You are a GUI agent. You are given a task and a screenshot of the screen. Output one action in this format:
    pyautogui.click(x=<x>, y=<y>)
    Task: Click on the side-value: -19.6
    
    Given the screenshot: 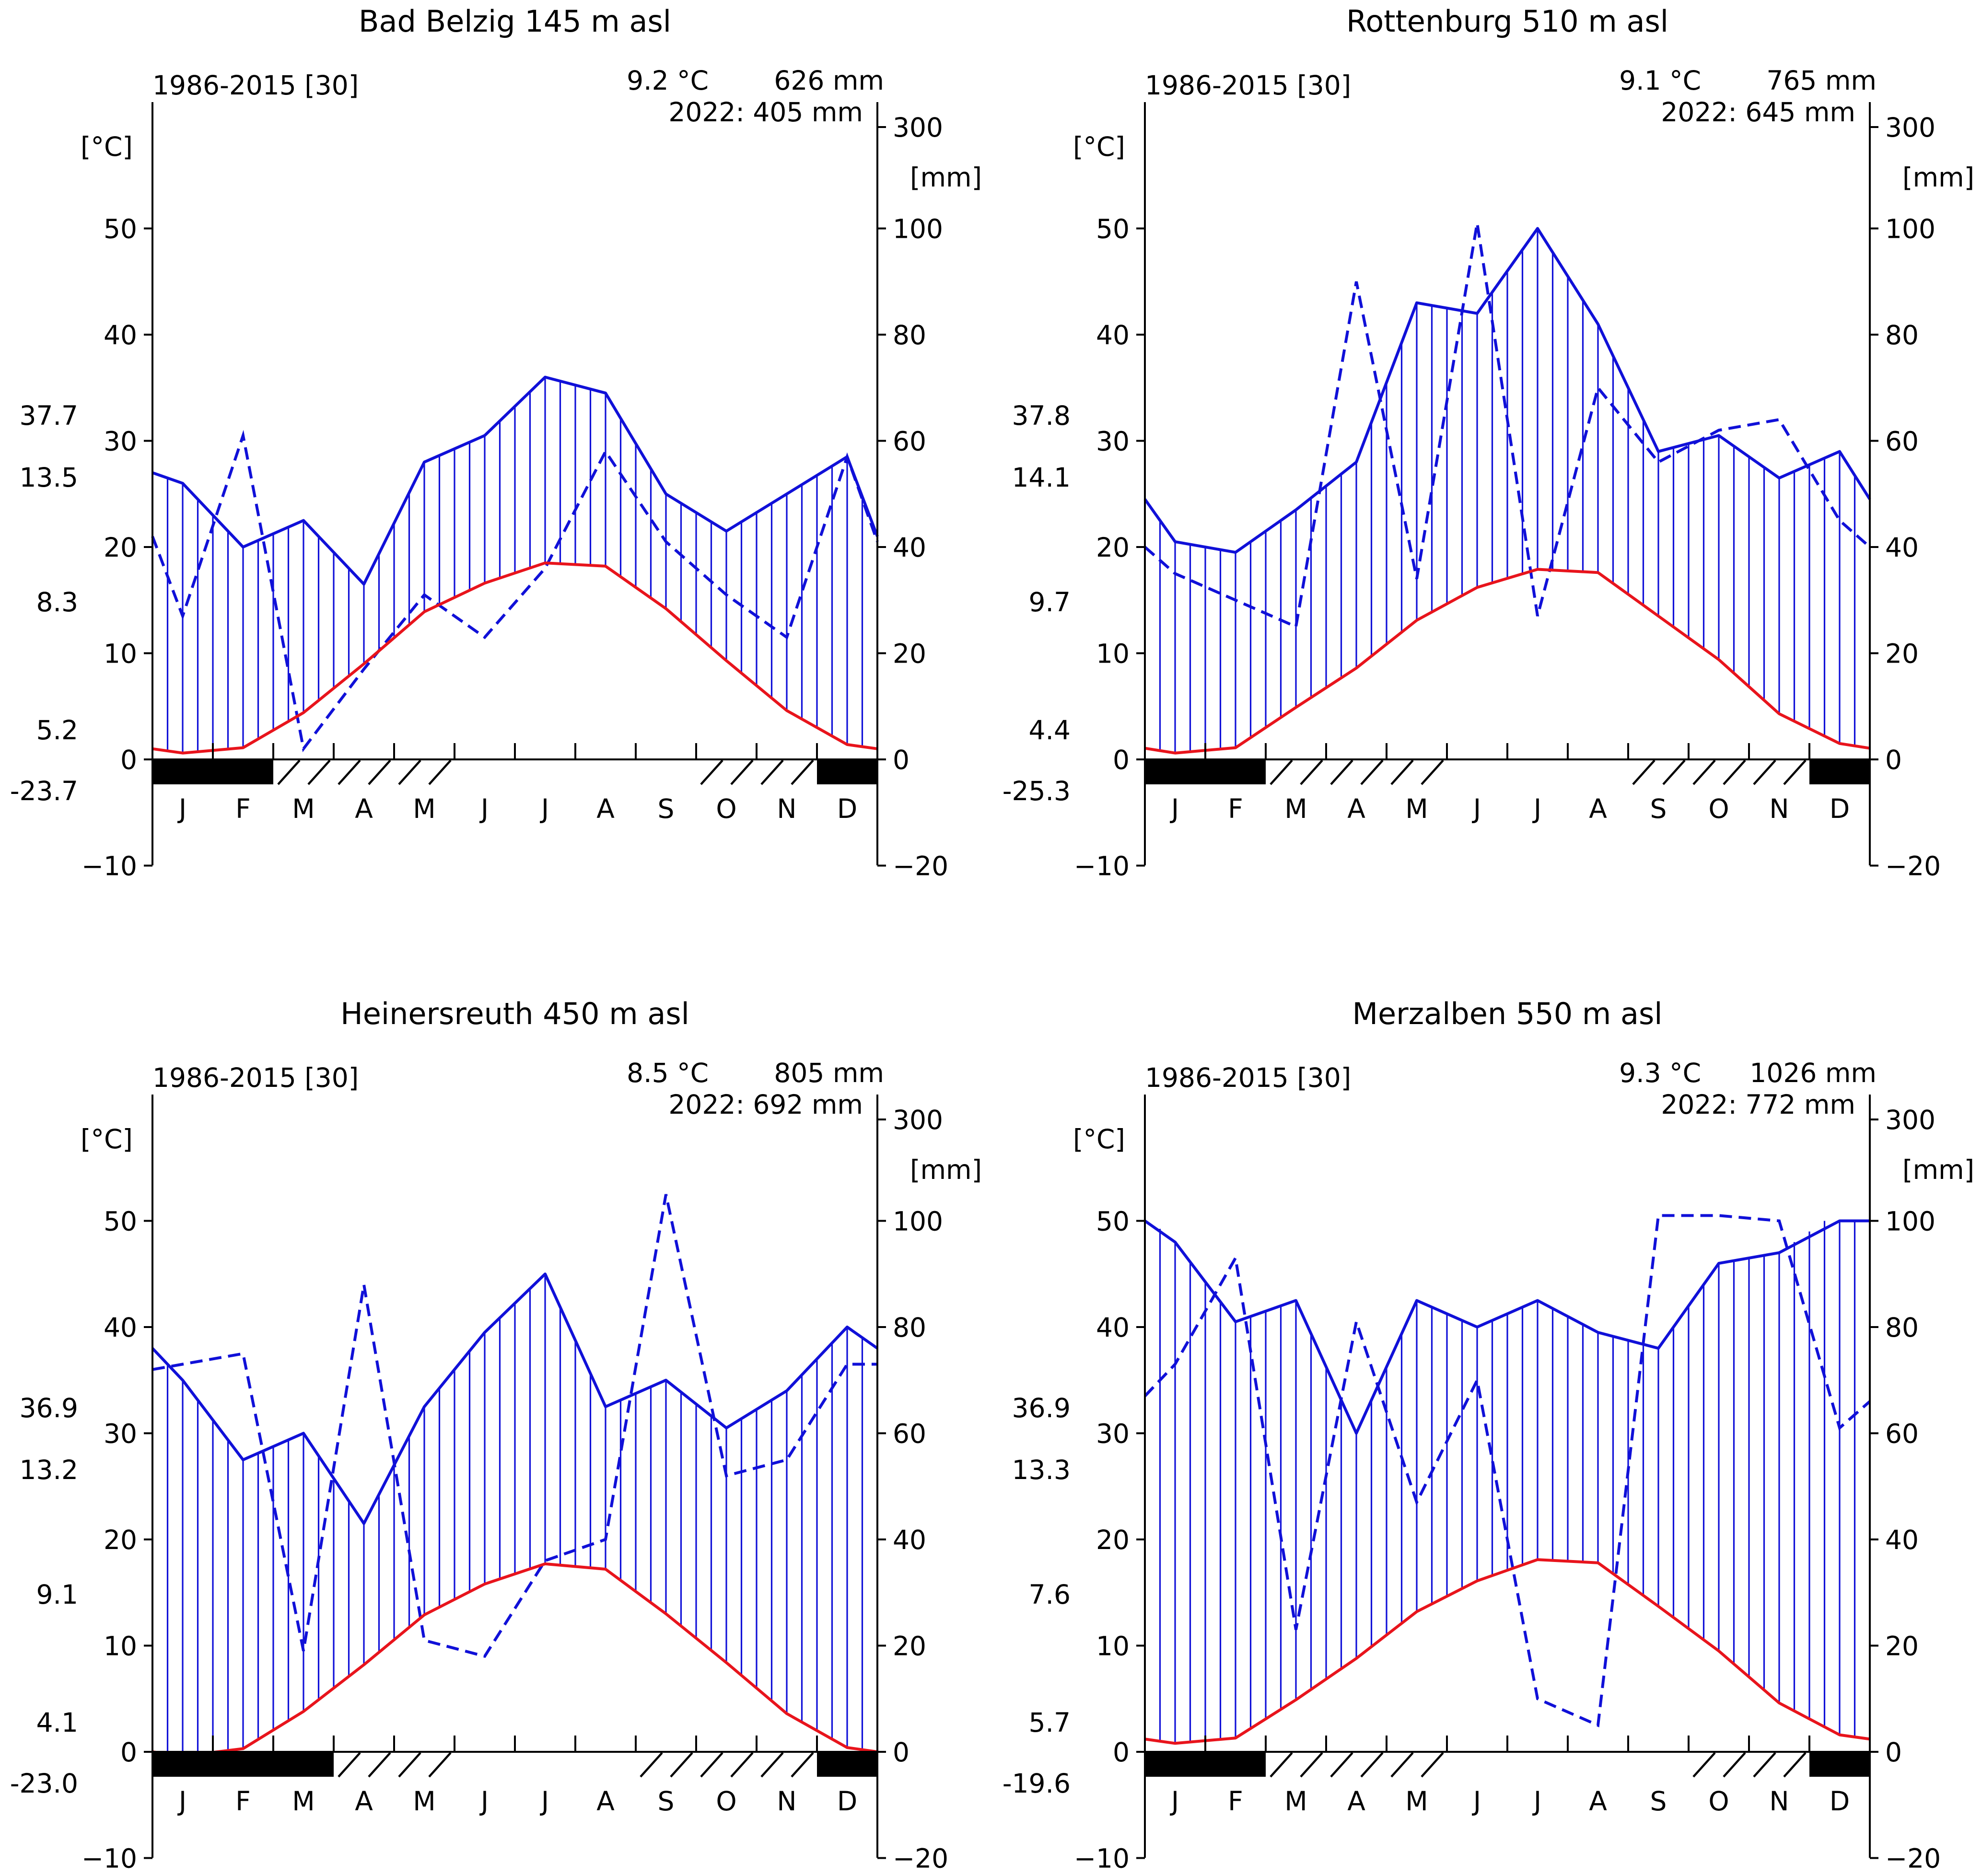 What is the action you would take?
    pyautogui.click(x=1037, y=1783)
    